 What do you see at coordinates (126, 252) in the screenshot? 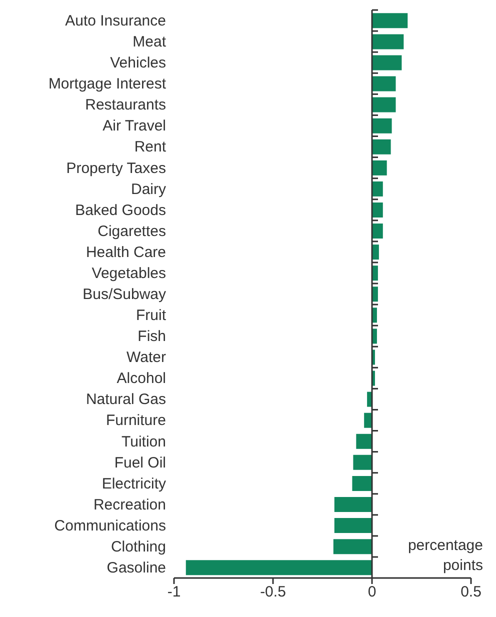
I see `y-tick-label: Health Care` at bounding box center [126, 252].